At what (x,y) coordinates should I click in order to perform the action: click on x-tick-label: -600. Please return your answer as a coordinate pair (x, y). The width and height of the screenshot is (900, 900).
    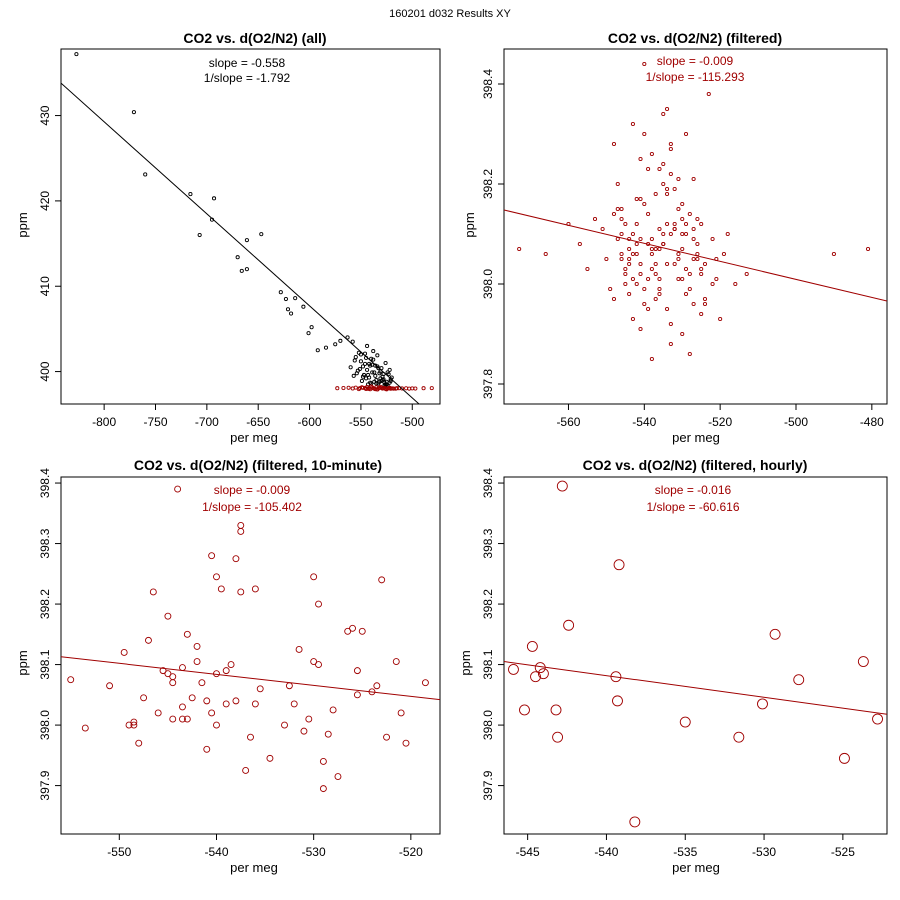
    Looking at the image, I should click on (310, 422).